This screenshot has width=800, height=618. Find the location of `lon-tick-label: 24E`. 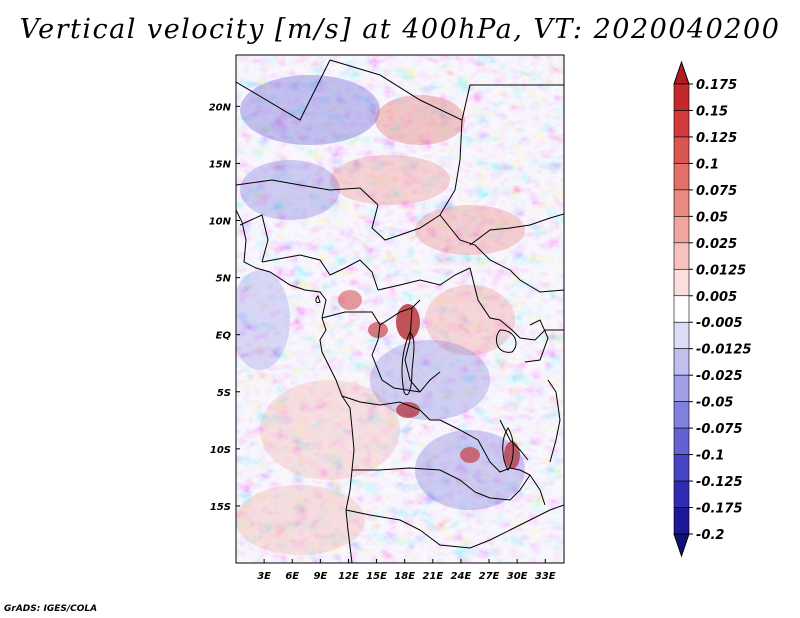

lon-tick-label: 24E is located at coordinates (461, 576).